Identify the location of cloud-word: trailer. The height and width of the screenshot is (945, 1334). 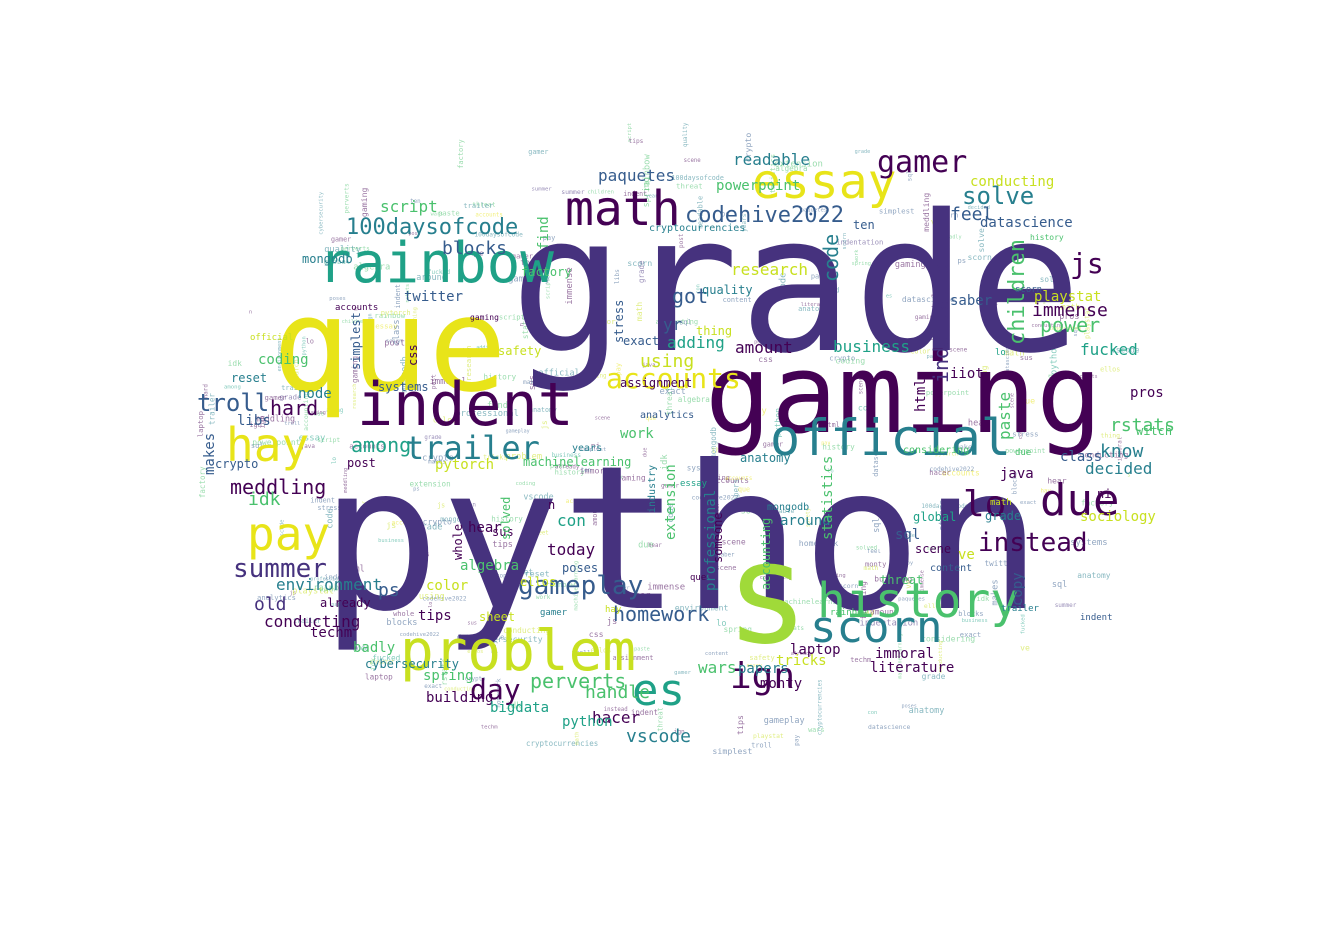
(1020, 609).